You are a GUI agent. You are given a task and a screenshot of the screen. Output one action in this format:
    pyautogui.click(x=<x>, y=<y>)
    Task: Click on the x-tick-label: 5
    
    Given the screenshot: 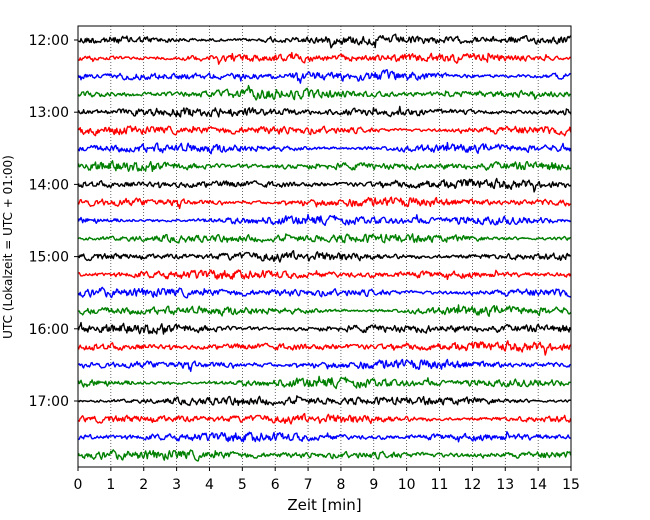 What is the action you would take?
    pyautogui.click(x=242, y=485)
    